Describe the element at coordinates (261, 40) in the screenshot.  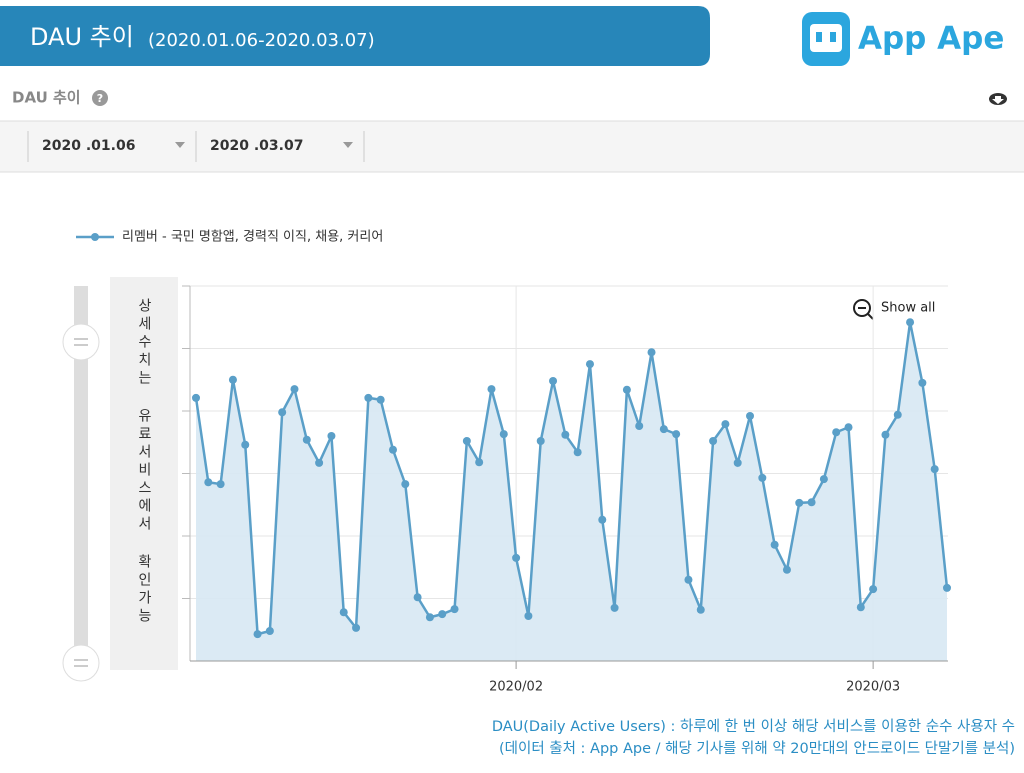
I see `header-period: (2020.01.06-2020.03.07)` at that location.